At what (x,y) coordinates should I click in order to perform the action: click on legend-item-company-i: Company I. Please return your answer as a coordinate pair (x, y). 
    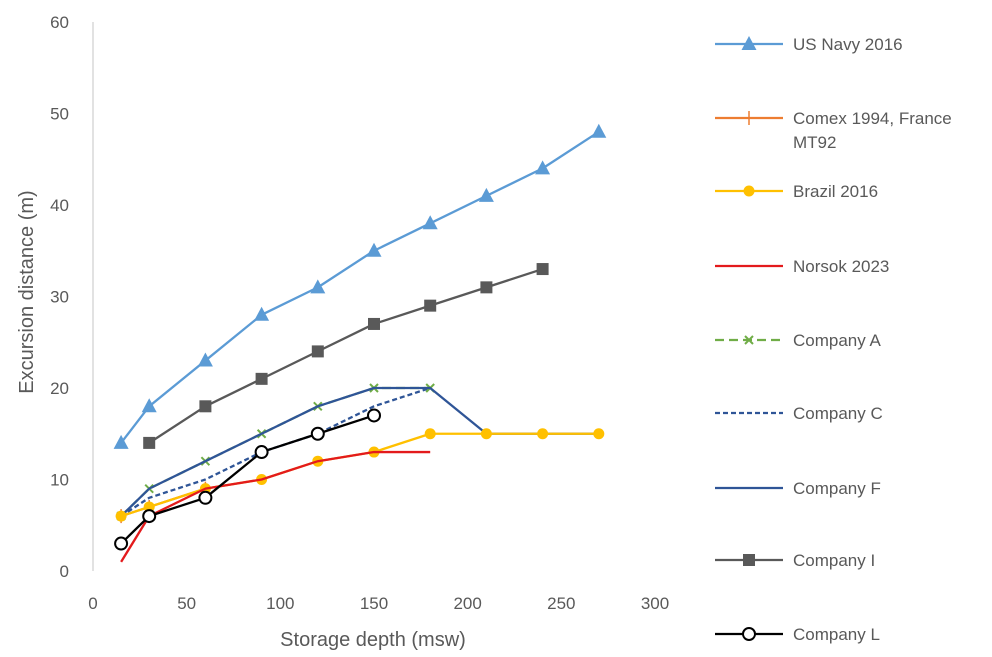
    Looking at the image, I should click on (795, 560).